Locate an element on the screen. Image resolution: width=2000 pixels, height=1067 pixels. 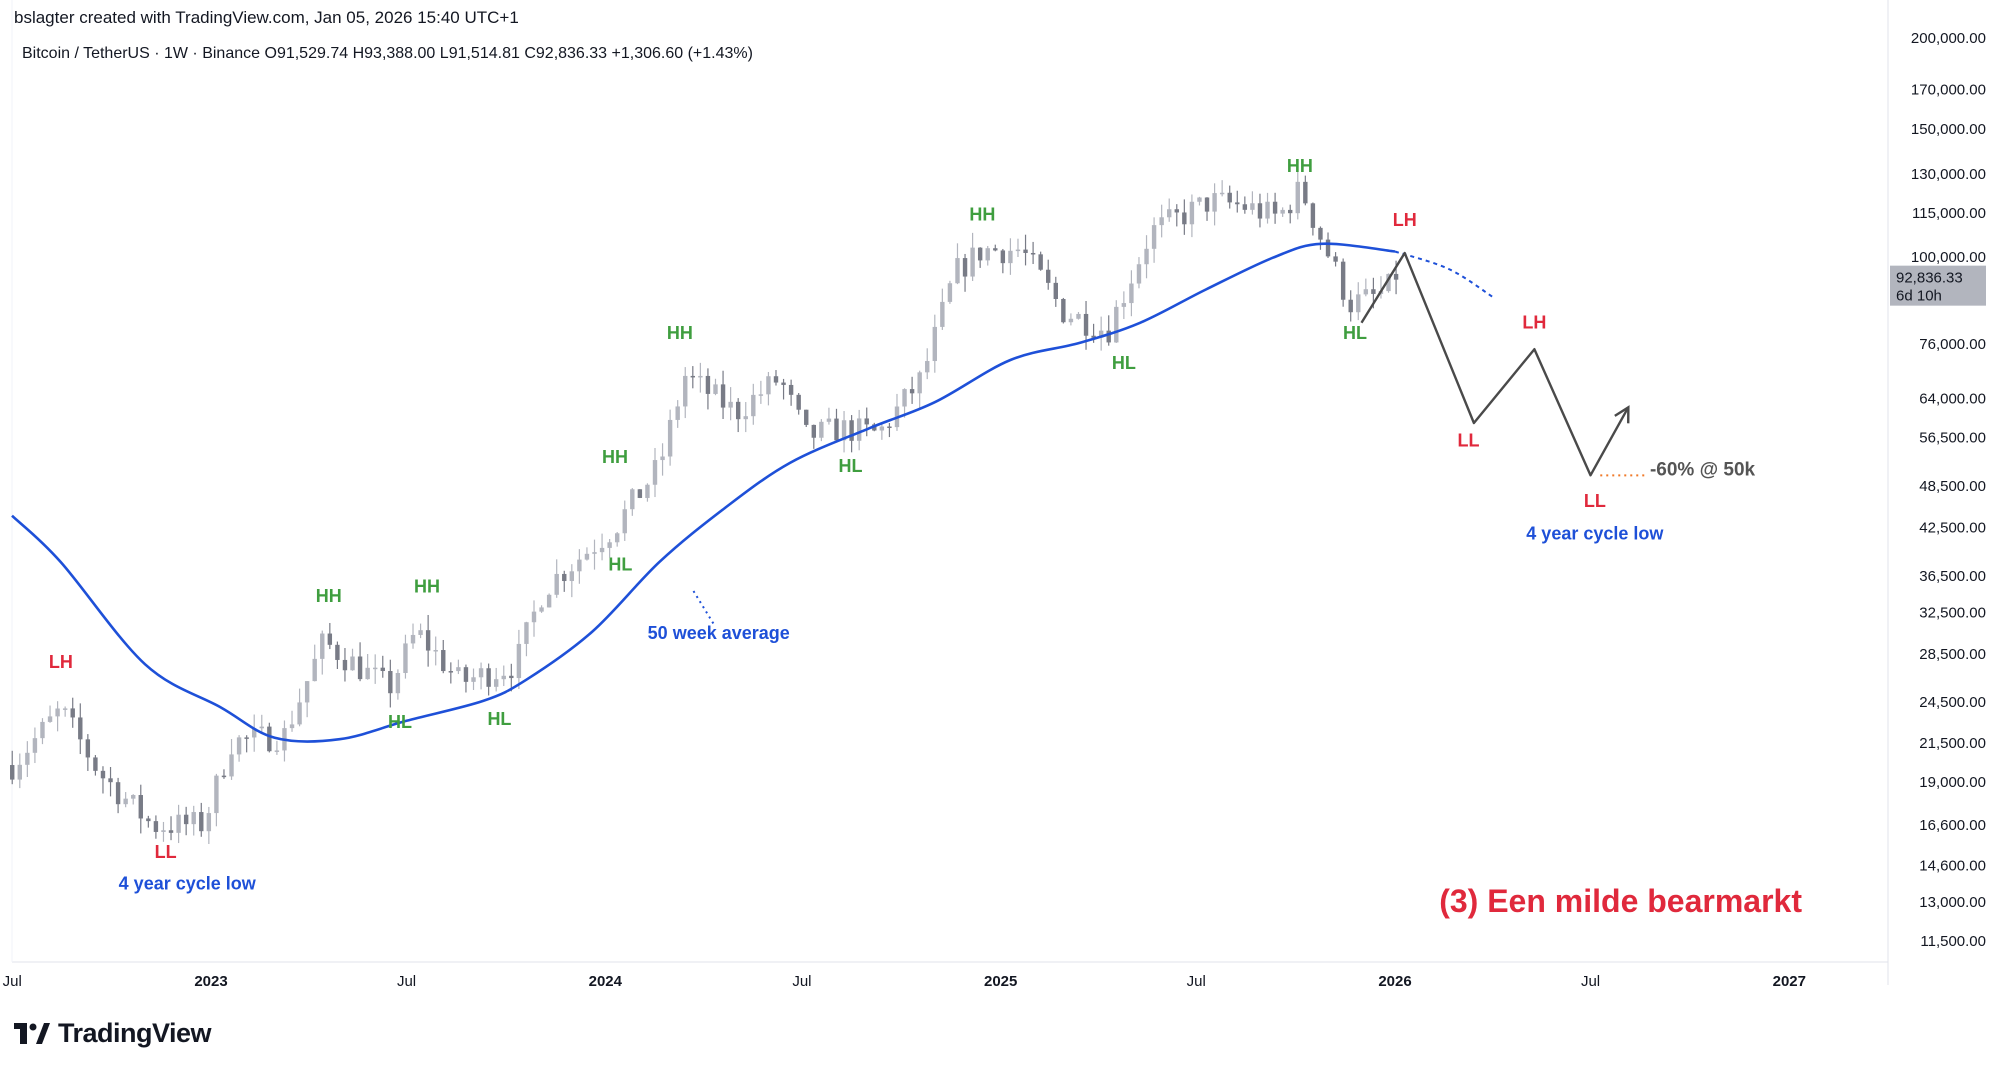
tradingview-brand: TradingView is located at coordinates (113, 1033).